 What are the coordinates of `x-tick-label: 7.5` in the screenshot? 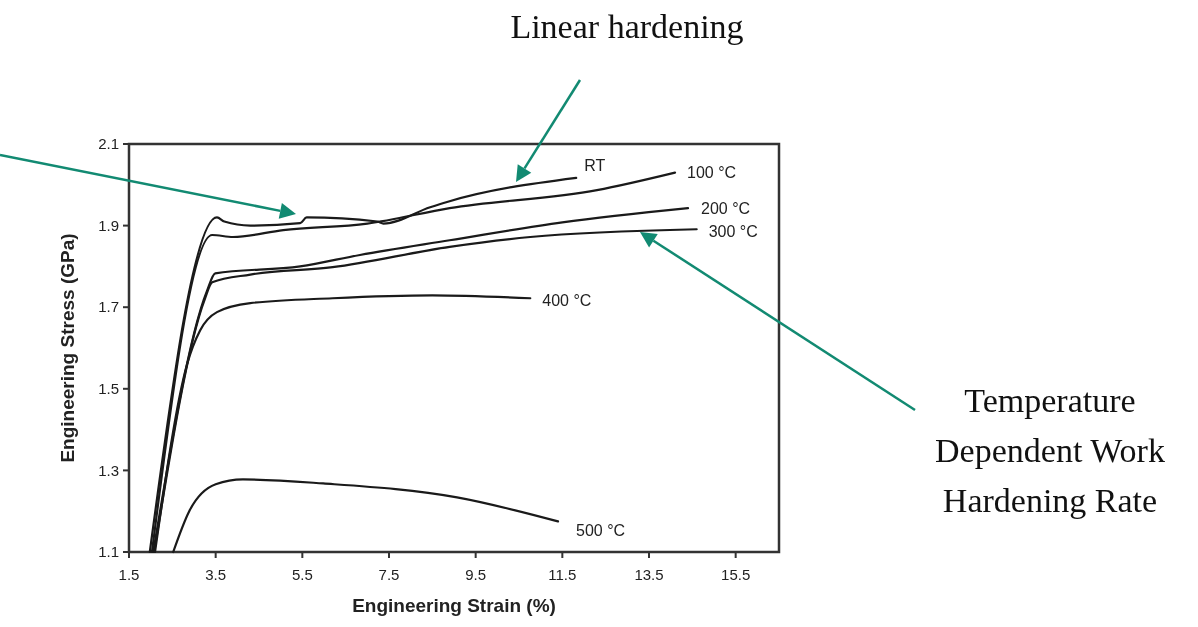 It's located at (389, 574).